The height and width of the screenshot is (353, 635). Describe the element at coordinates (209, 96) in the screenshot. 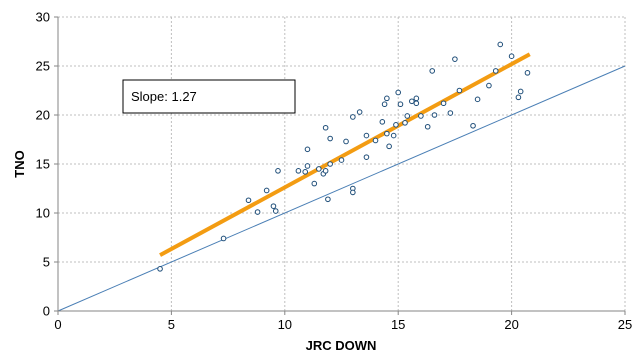

I see `annotation-box` at that location.